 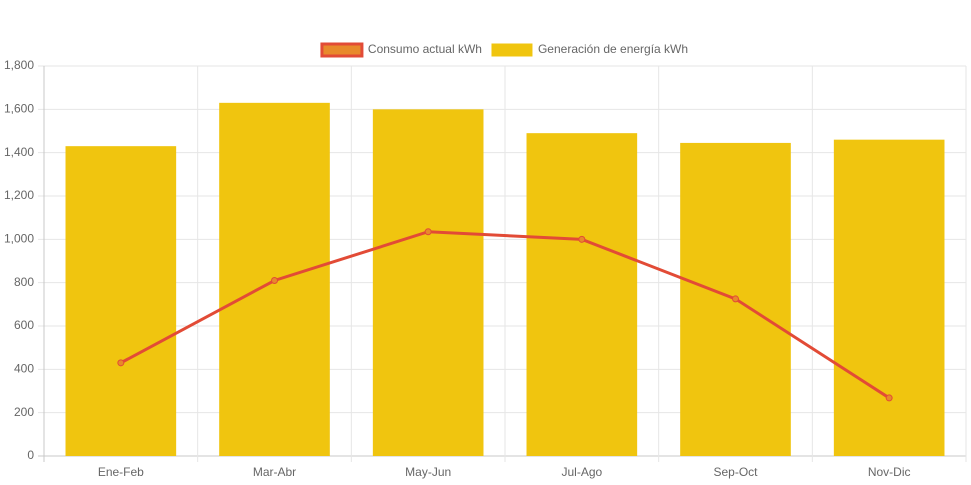 I want to click on legend-label: Generación de energía kWh, so click(x=613, y=49).